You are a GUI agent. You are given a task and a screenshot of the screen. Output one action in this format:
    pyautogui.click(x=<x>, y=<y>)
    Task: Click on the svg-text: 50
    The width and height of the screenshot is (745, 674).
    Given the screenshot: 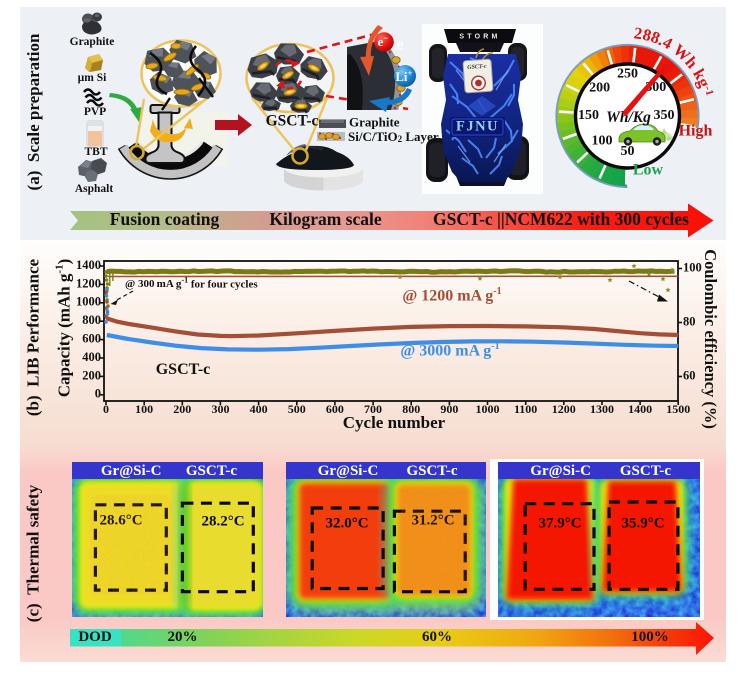 What is the action you would take?
    pyautogui.click(x=628, y=151)
    